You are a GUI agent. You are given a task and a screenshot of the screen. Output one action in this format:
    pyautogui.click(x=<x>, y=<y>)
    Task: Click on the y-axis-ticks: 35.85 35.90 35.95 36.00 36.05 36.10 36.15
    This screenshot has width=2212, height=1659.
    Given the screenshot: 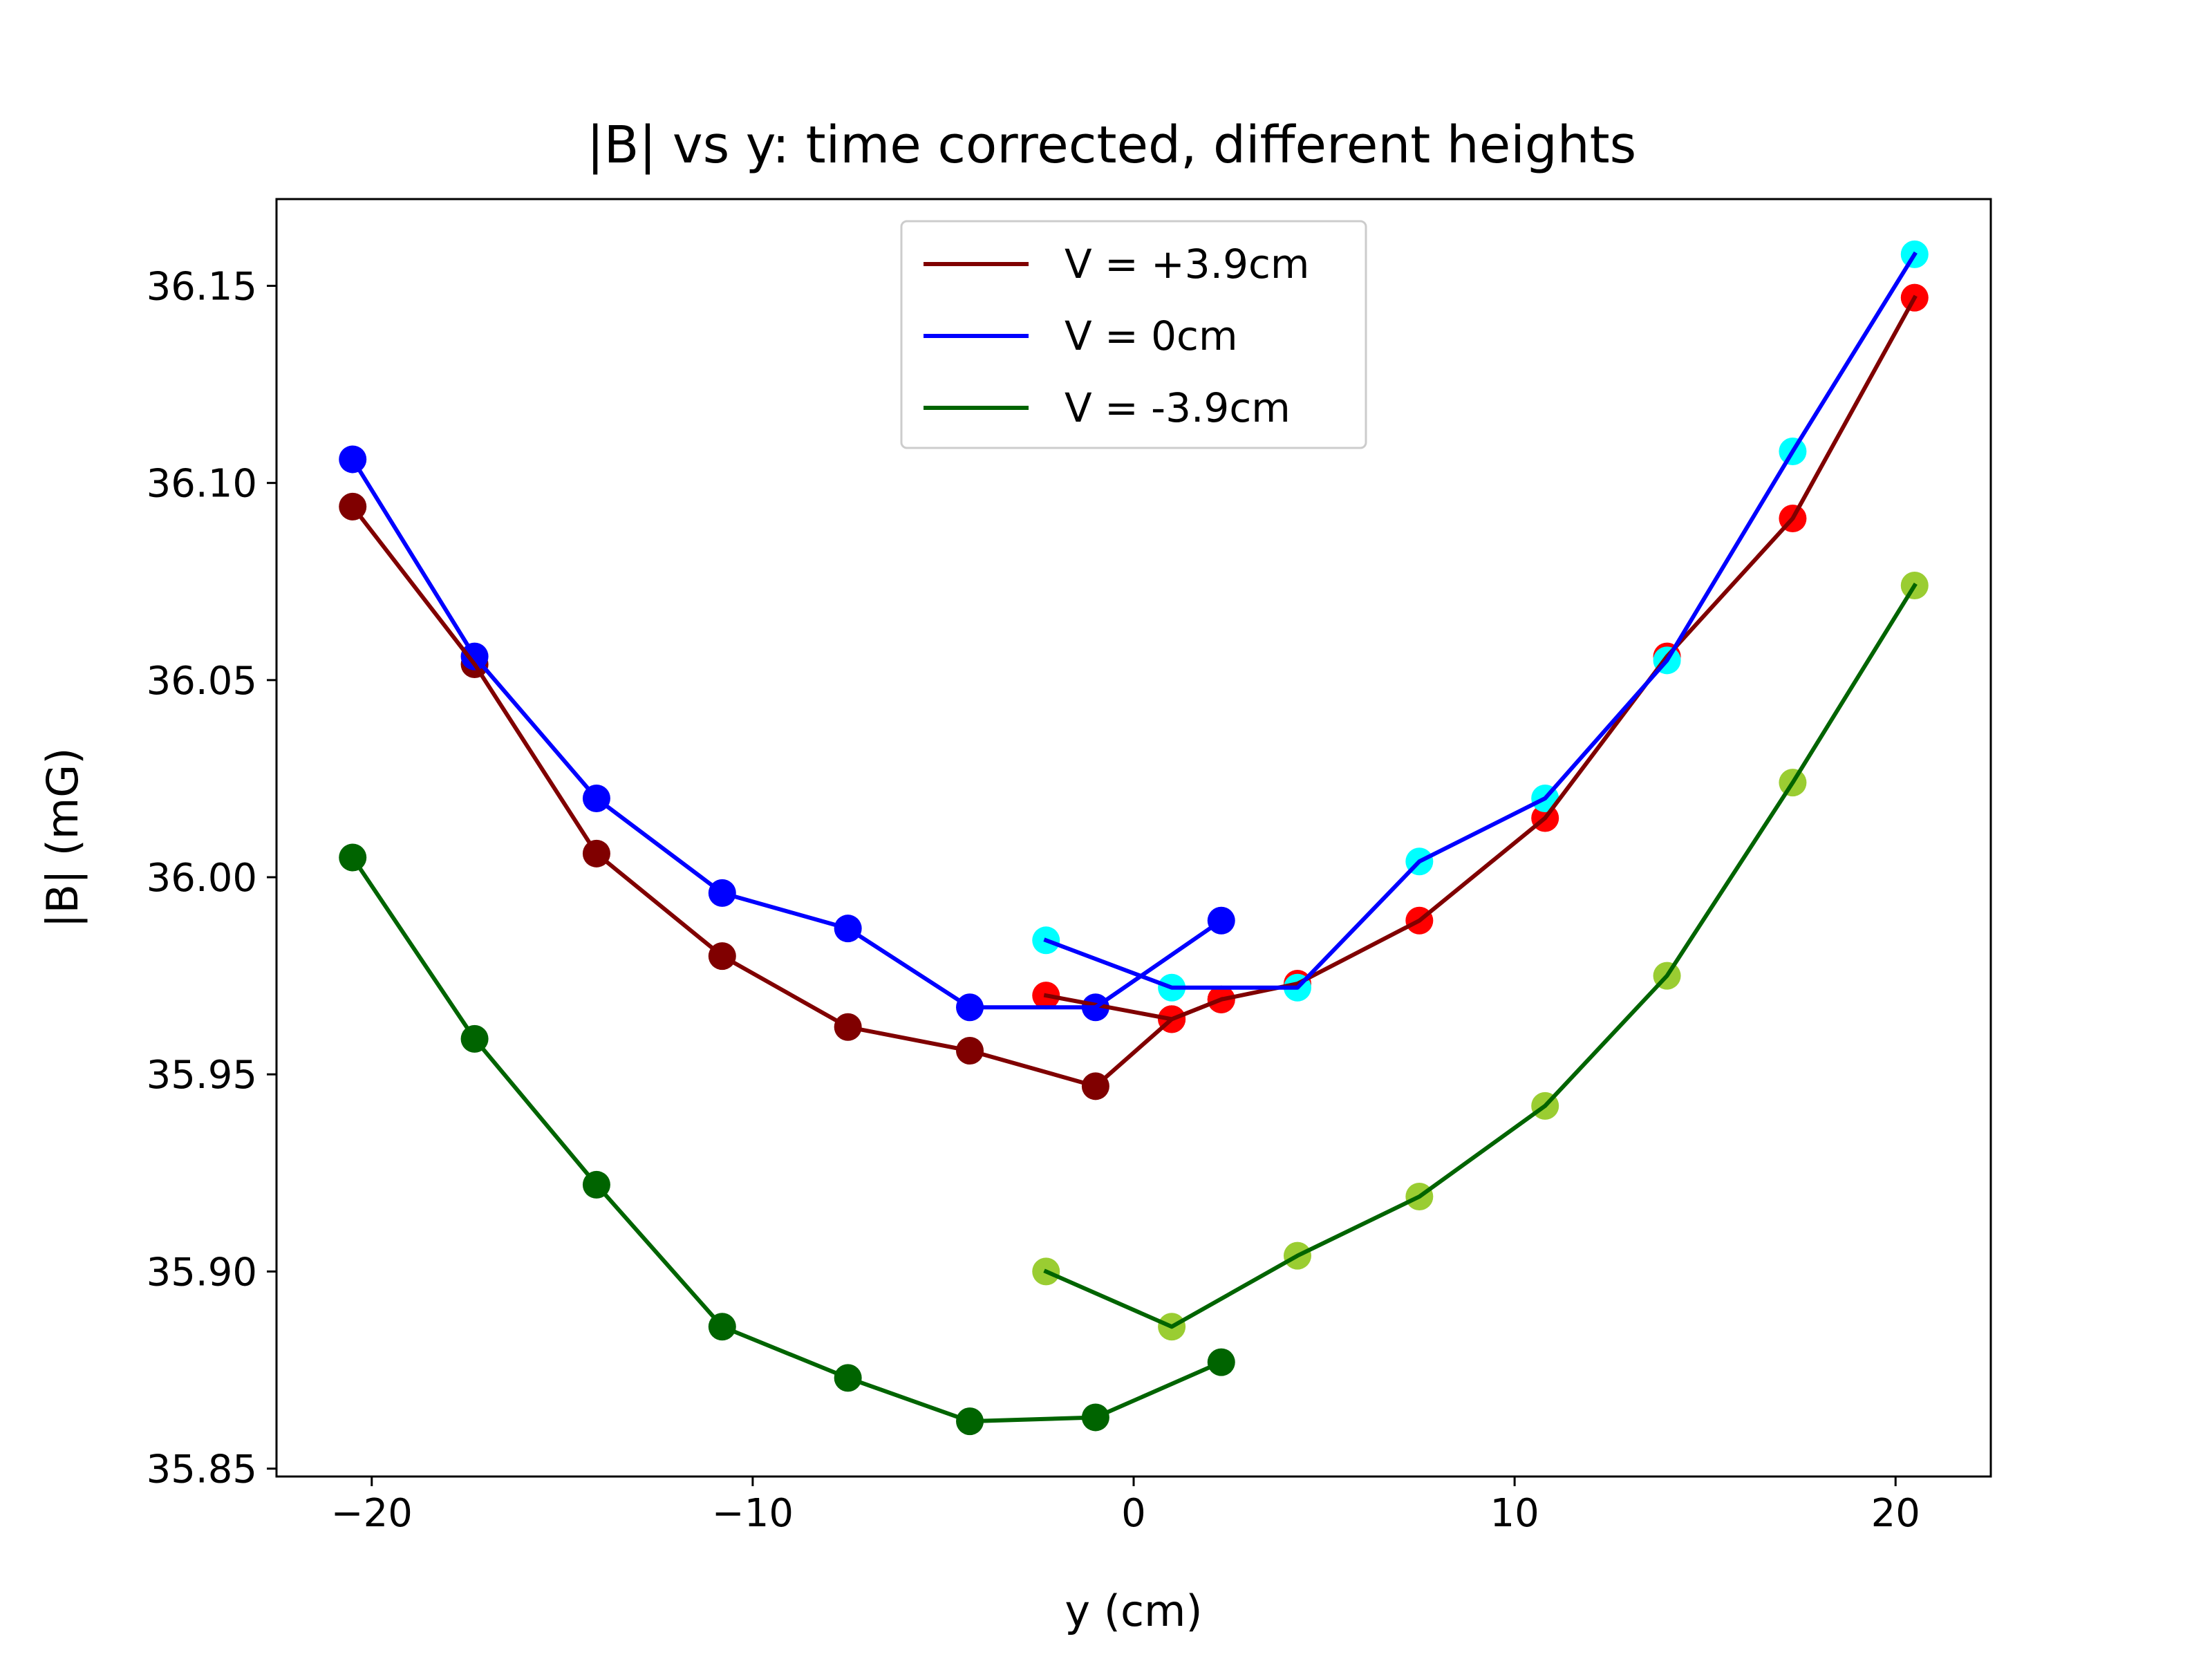 What is the action you would take?
    pyautogui.click(x=211, y=878)
    